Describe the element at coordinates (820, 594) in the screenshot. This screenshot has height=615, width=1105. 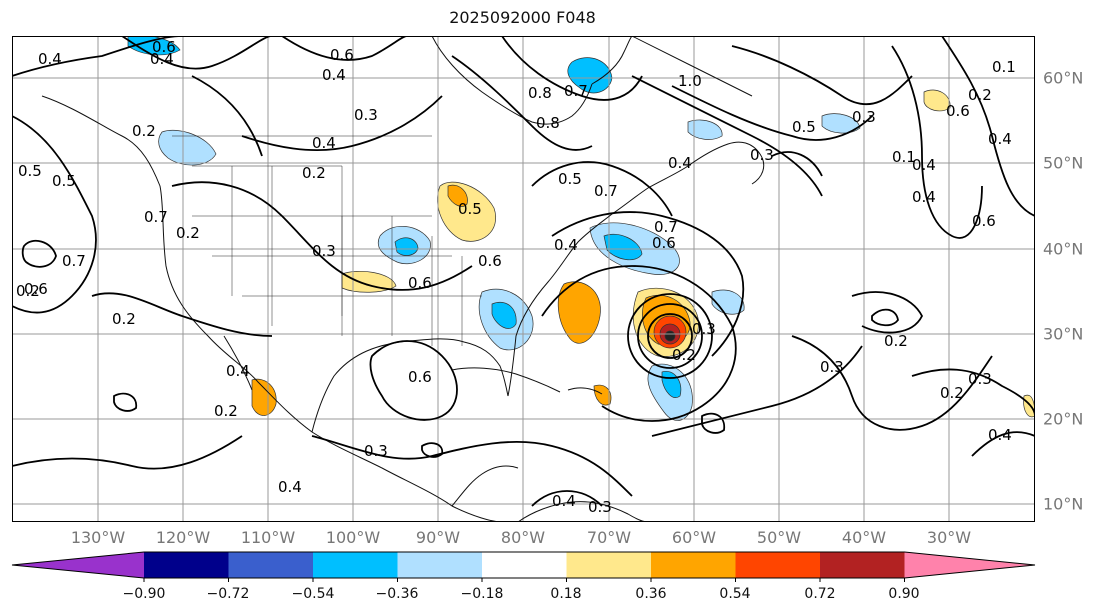
I see `colorbar-tick-label: 0.72` at that location.